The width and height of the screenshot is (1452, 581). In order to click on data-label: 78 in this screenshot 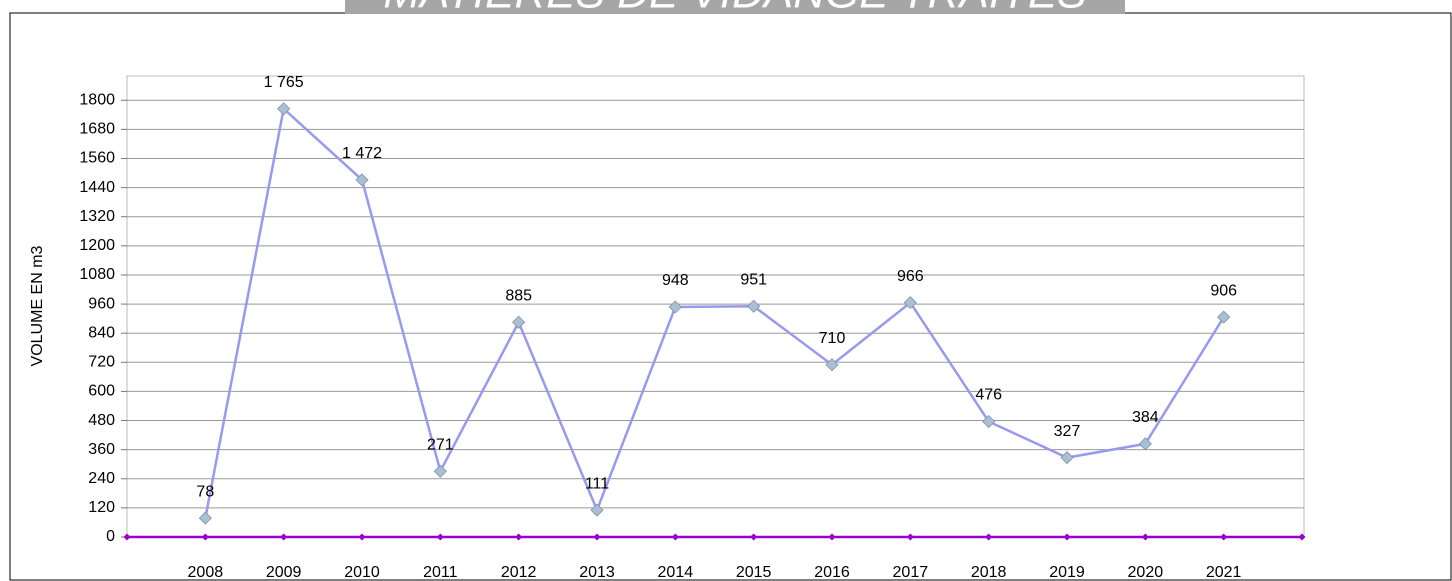, I will do `click(205, 491)`.